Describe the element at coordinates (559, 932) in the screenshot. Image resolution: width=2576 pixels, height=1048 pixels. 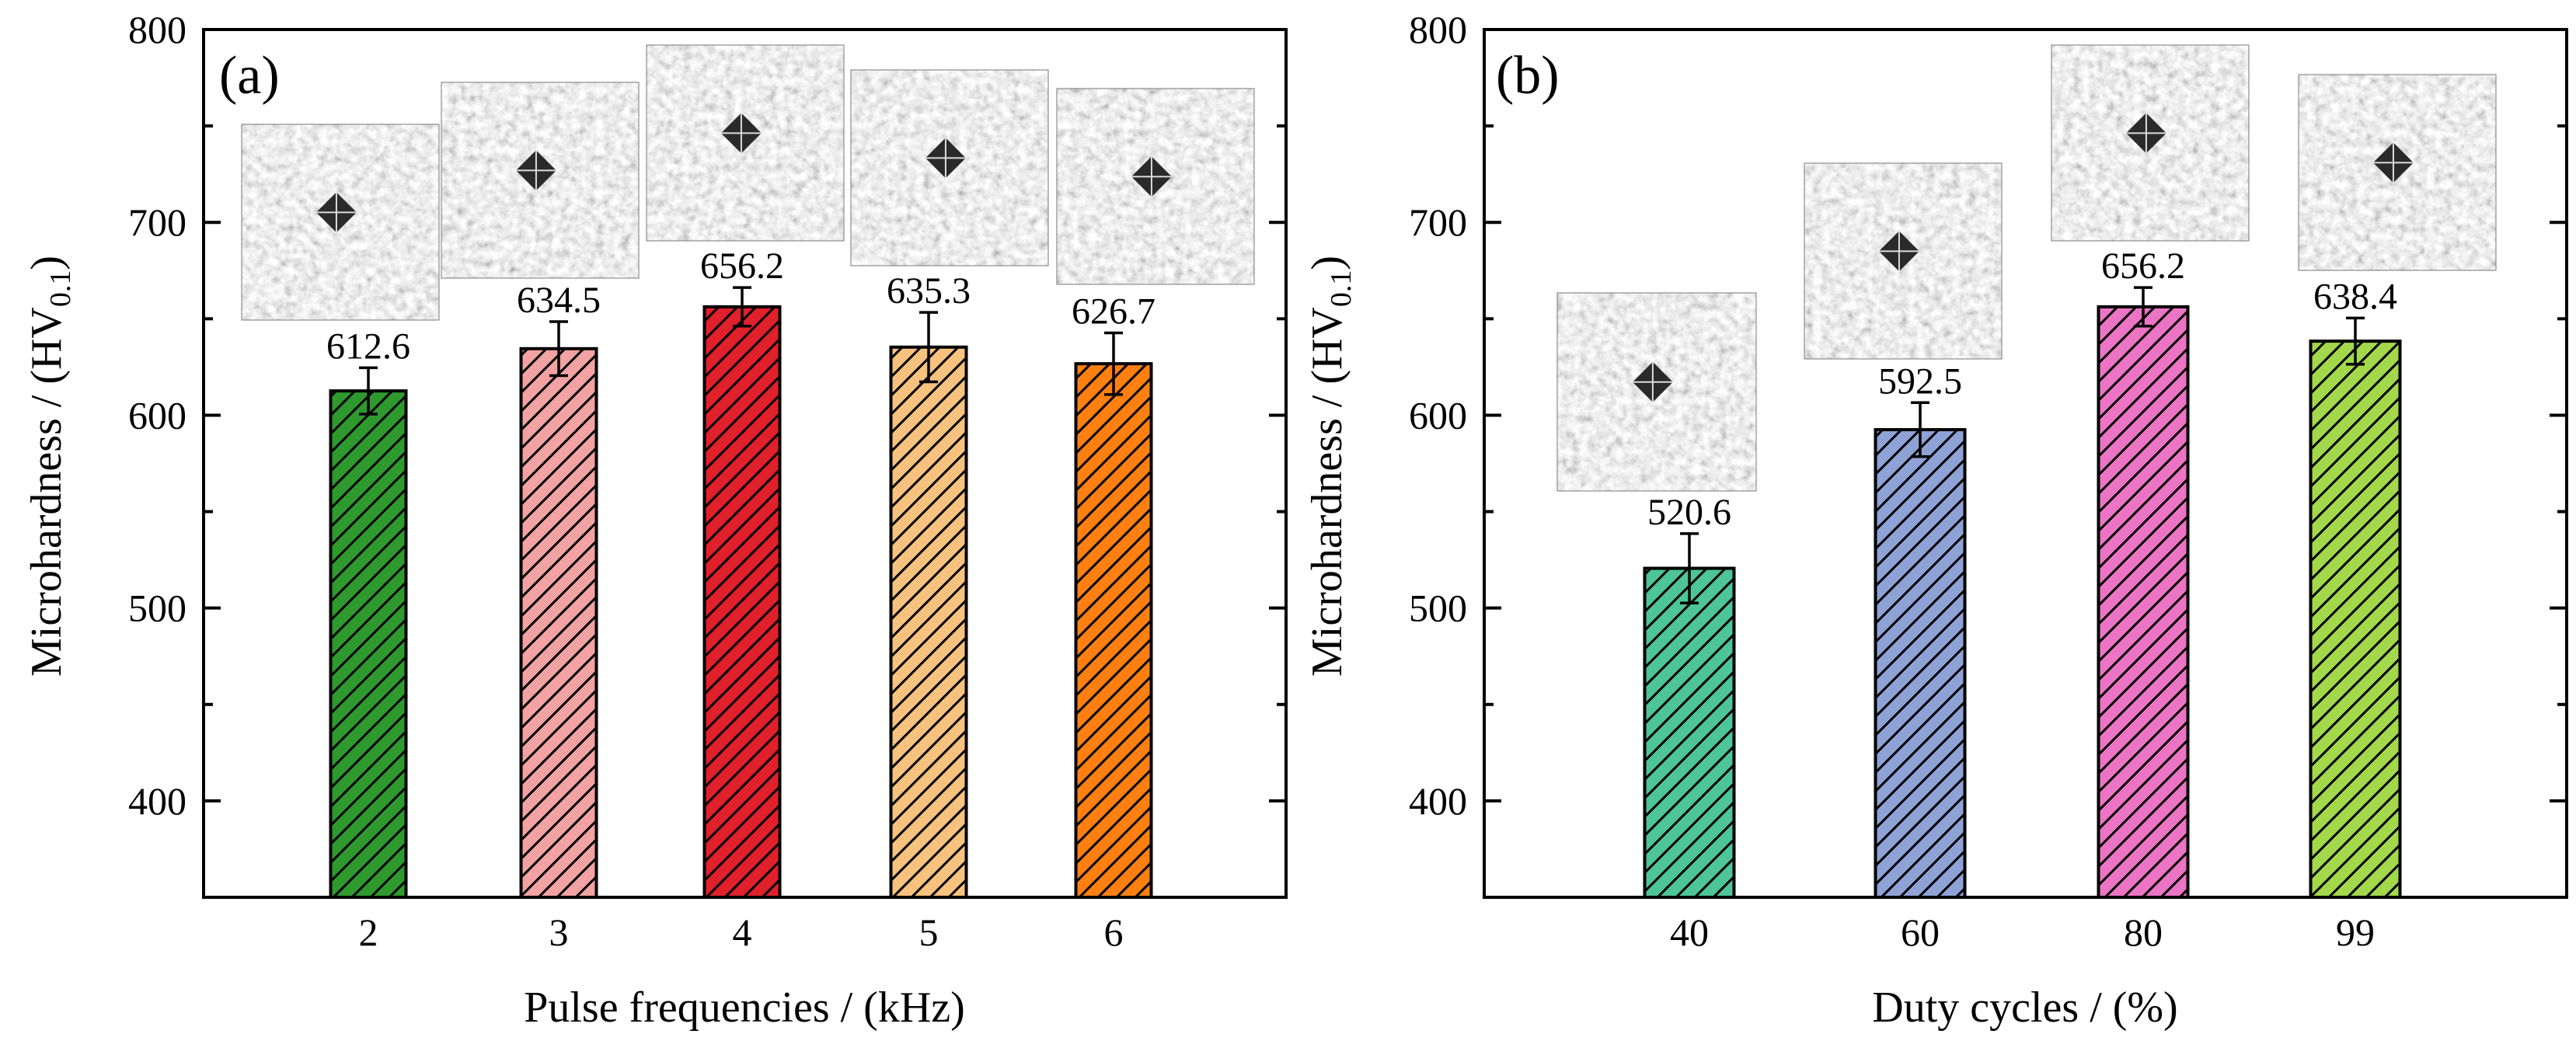
I see `x-tick-label-a-3: 3` at that location.